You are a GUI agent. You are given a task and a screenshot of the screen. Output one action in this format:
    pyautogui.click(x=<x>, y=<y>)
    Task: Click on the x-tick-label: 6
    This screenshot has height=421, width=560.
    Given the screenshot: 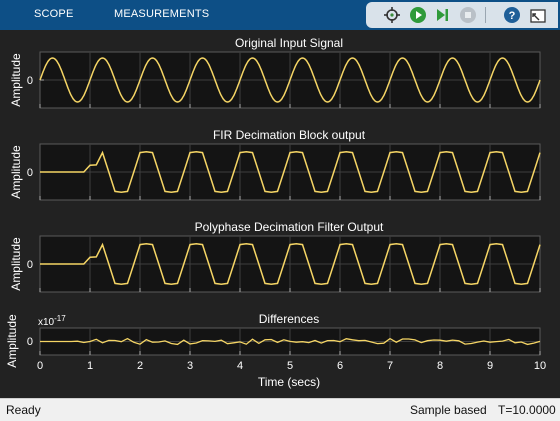 What is the action you would take?
    pyautogui.click(x=340, y=366)
    